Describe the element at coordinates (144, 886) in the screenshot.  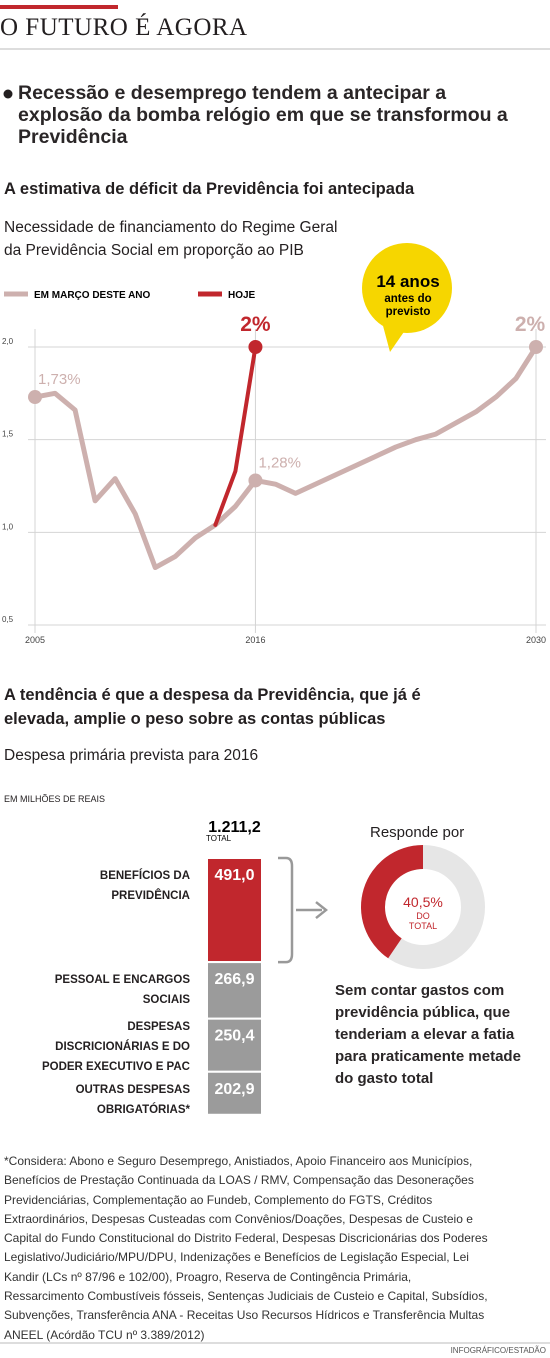
I see `category-label: BENEFÍCIOS DA PREVIDÊNCIA` at that location.